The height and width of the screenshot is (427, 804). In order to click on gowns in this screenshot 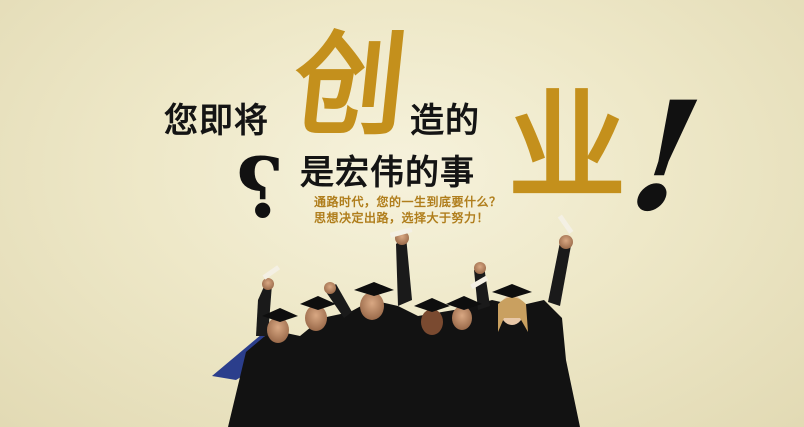, I will do `click(404, 363)`.